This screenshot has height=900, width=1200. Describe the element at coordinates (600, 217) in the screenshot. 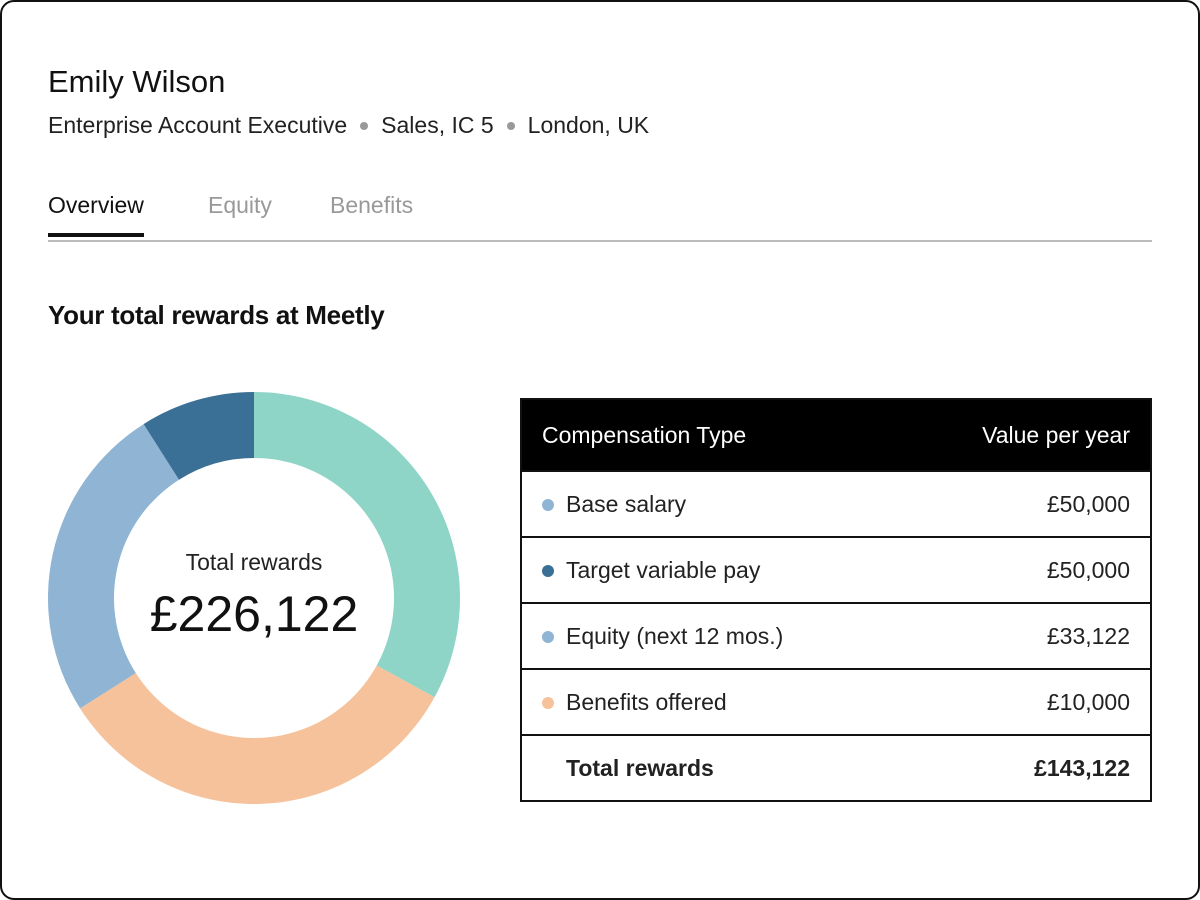

I see `tab-bar: Overview Equity Benefits` at that location.